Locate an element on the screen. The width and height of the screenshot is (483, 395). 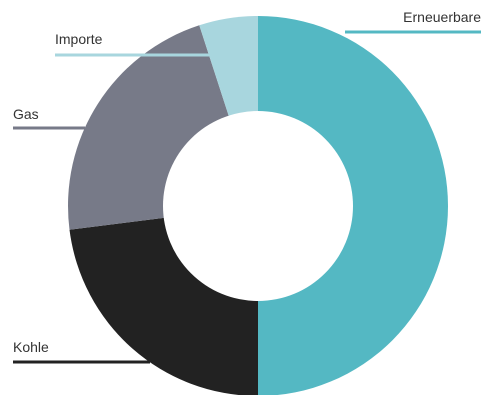
label-importe: Importe is located at coordinates (79, 39).